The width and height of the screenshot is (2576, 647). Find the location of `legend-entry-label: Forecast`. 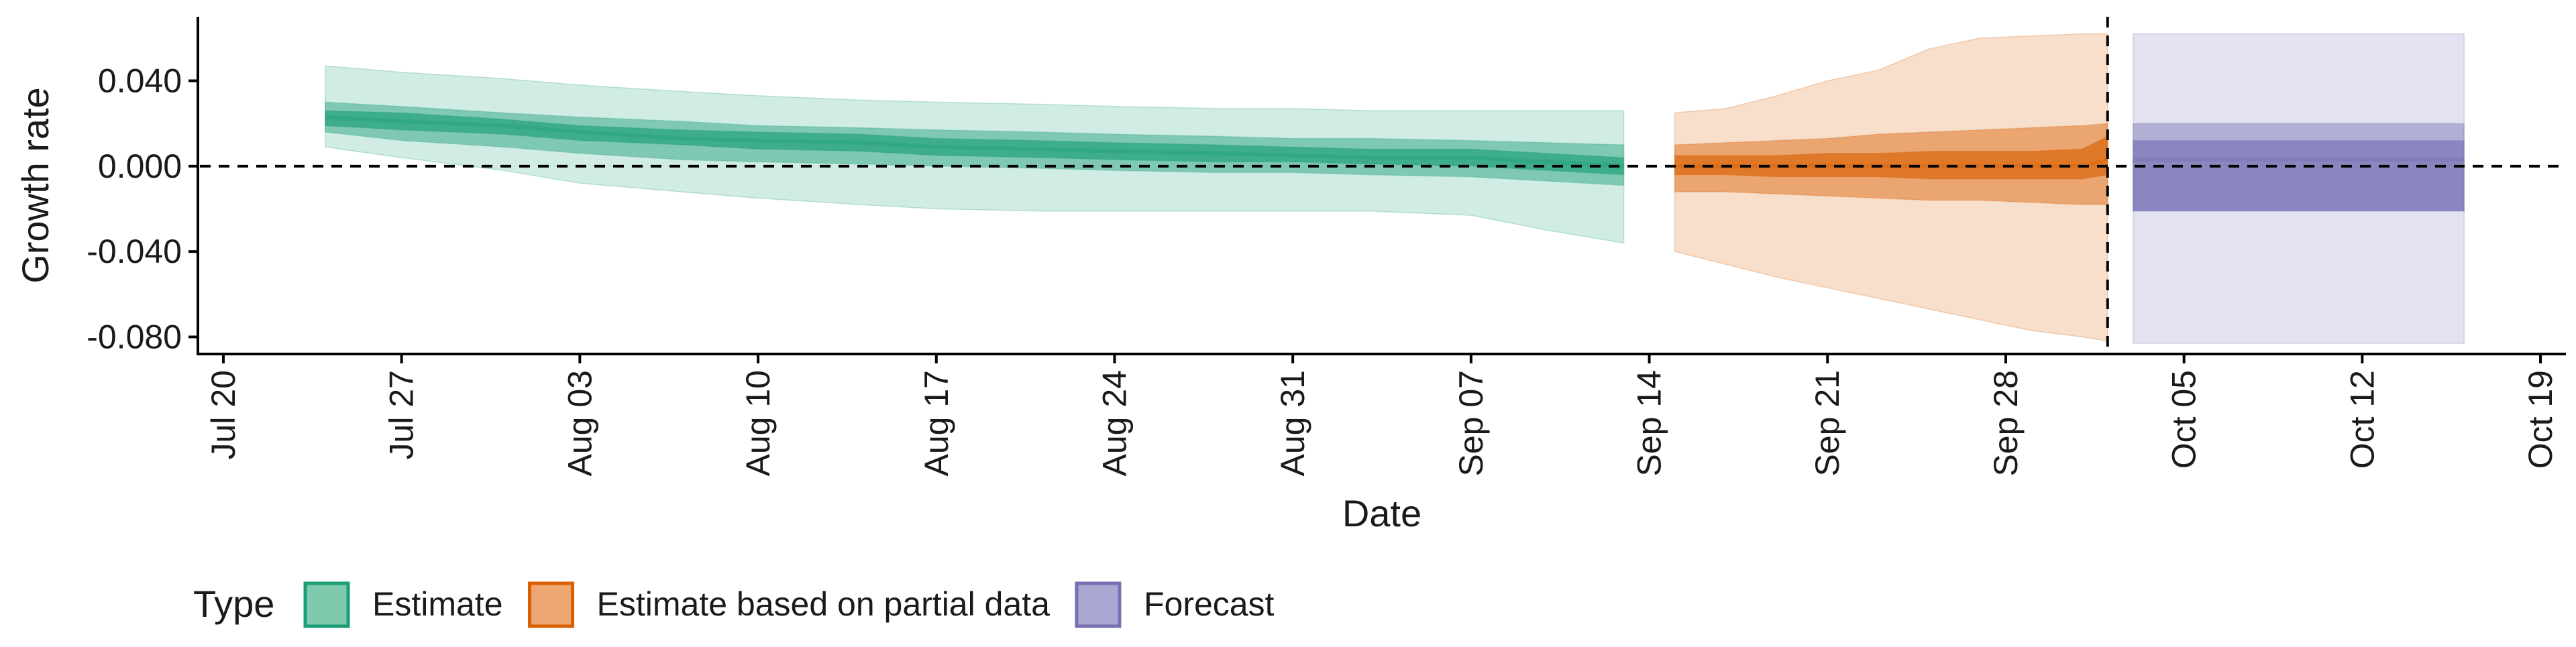

legend-entry-label: Forecast is located at coordinates (1209, 604).